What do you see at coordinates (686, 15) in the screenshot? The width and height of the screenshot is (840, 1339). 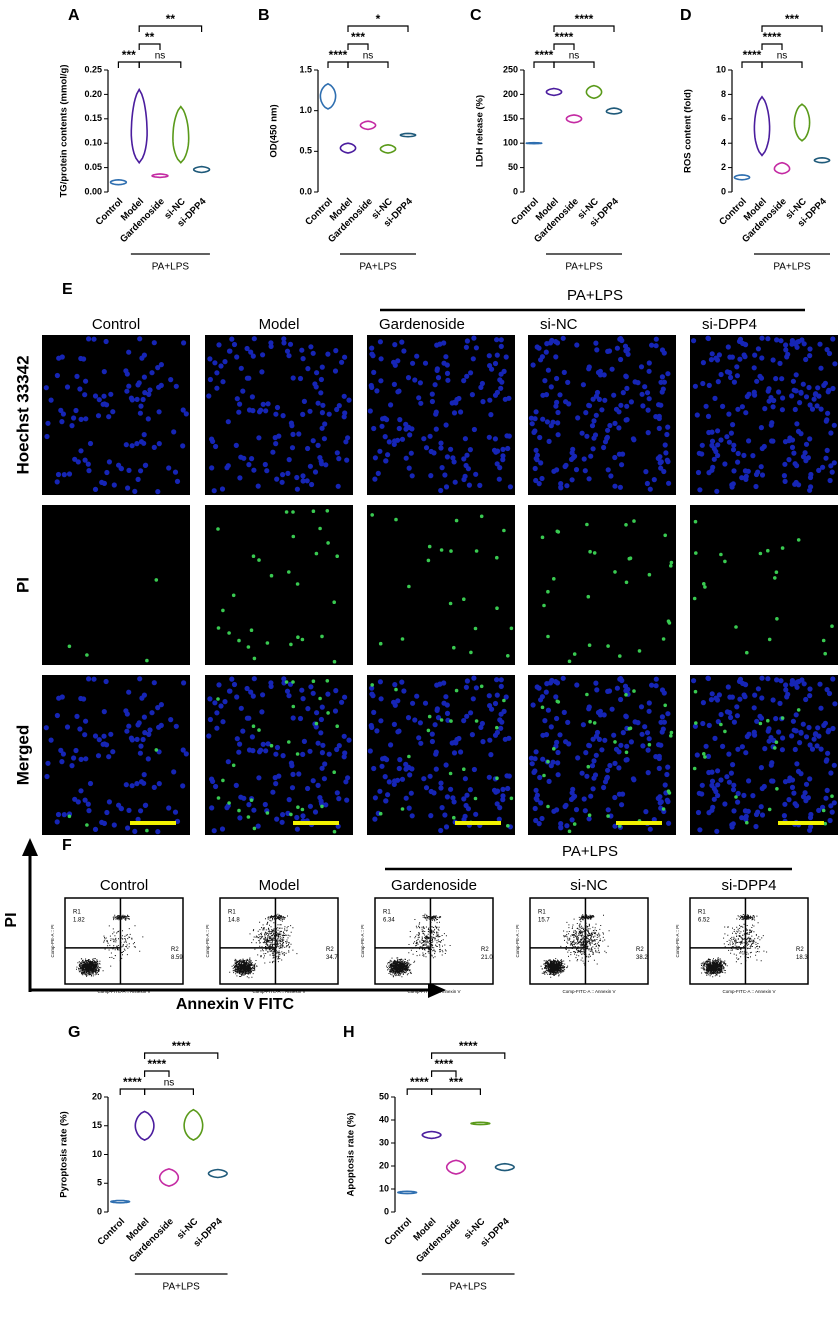 I see `panel-label: D` at bounding box center [686, 15].